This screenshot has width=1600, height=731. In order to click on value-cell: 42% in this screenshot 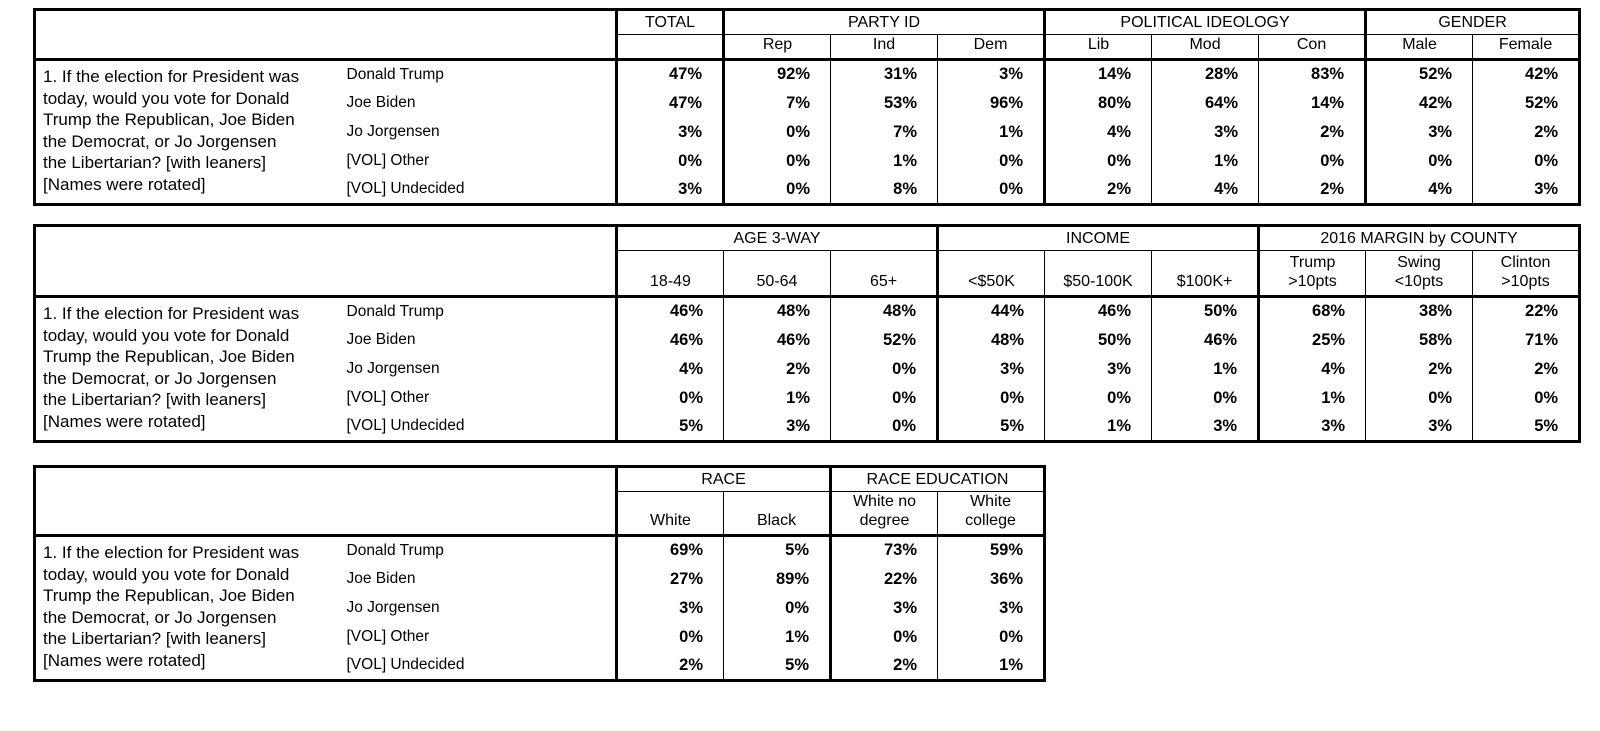, I will do `click(1419, 103)`.